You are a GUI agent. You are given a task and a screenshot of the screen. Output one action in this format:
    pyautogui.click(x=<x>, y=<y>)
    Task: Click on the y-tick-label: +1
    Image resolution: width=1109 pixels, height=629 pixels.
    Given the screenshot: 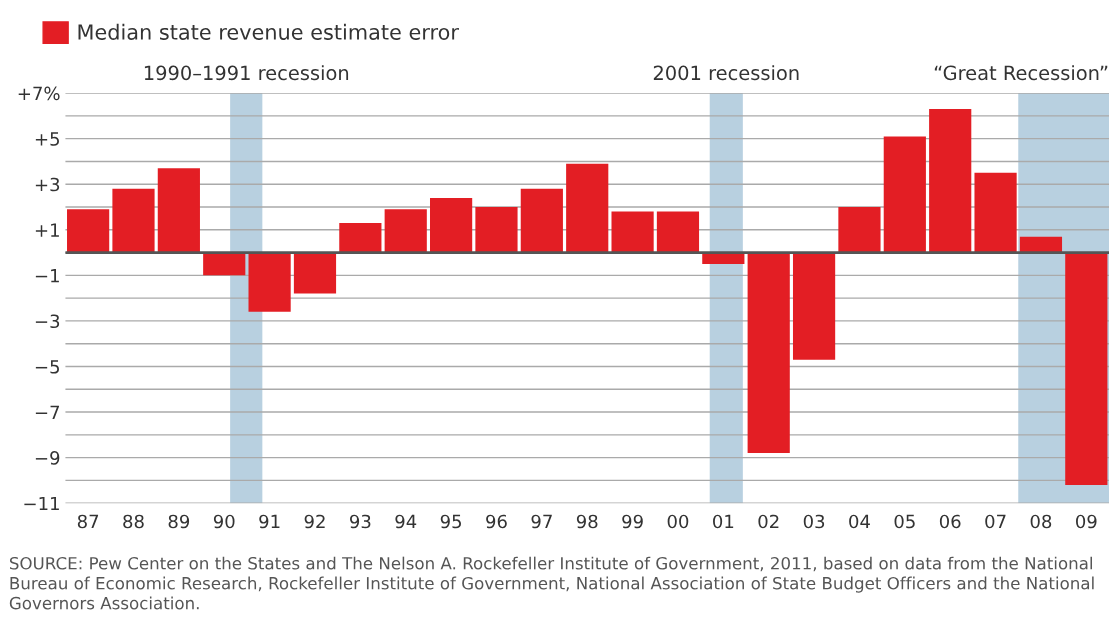 What is the action you would take?
    pyautogui.click(x=47, y=230)
    